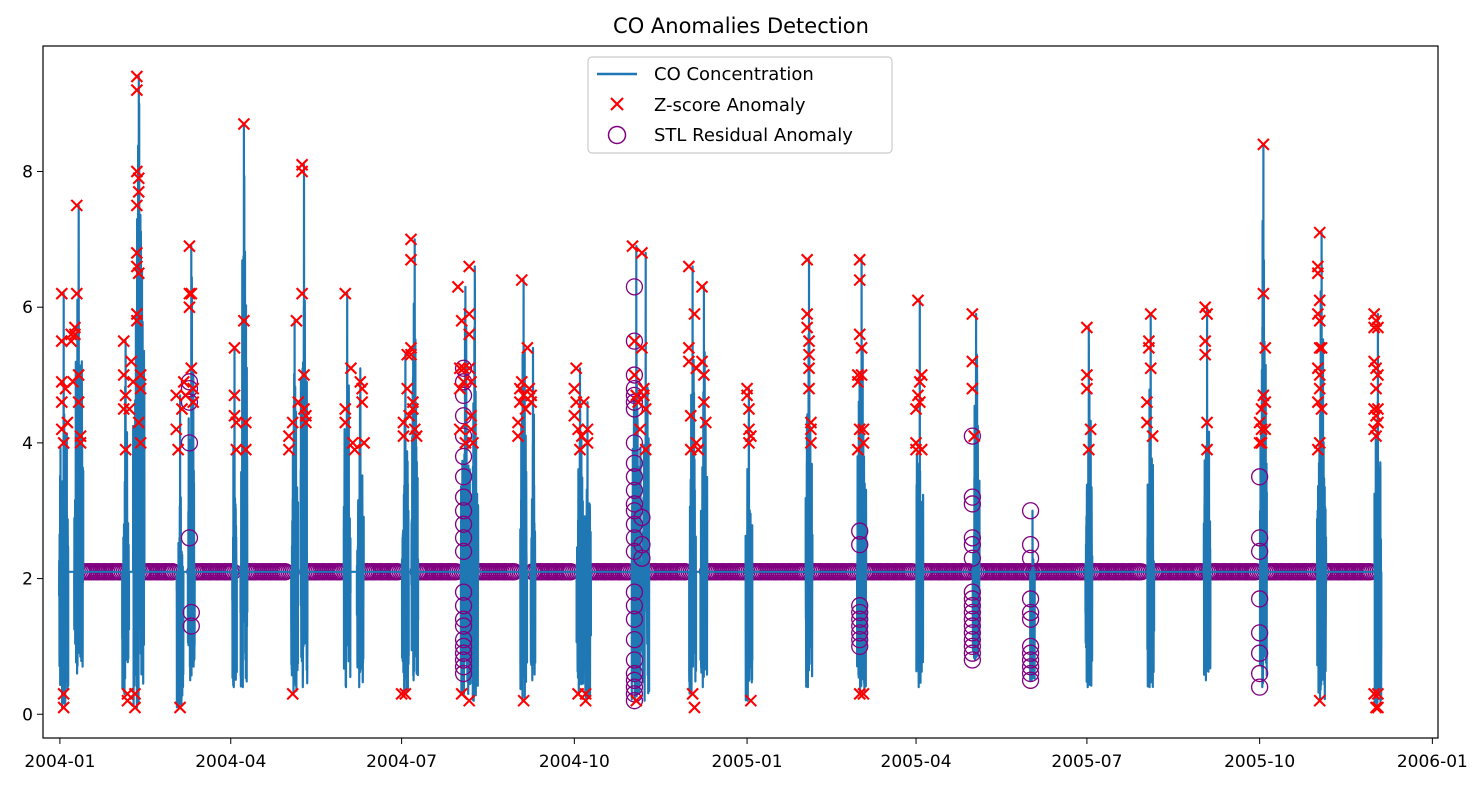 This screenshot has height=789, width=1483. I want to click on legend-entry-co-concentration: CO Concentration, so click(734, 74).